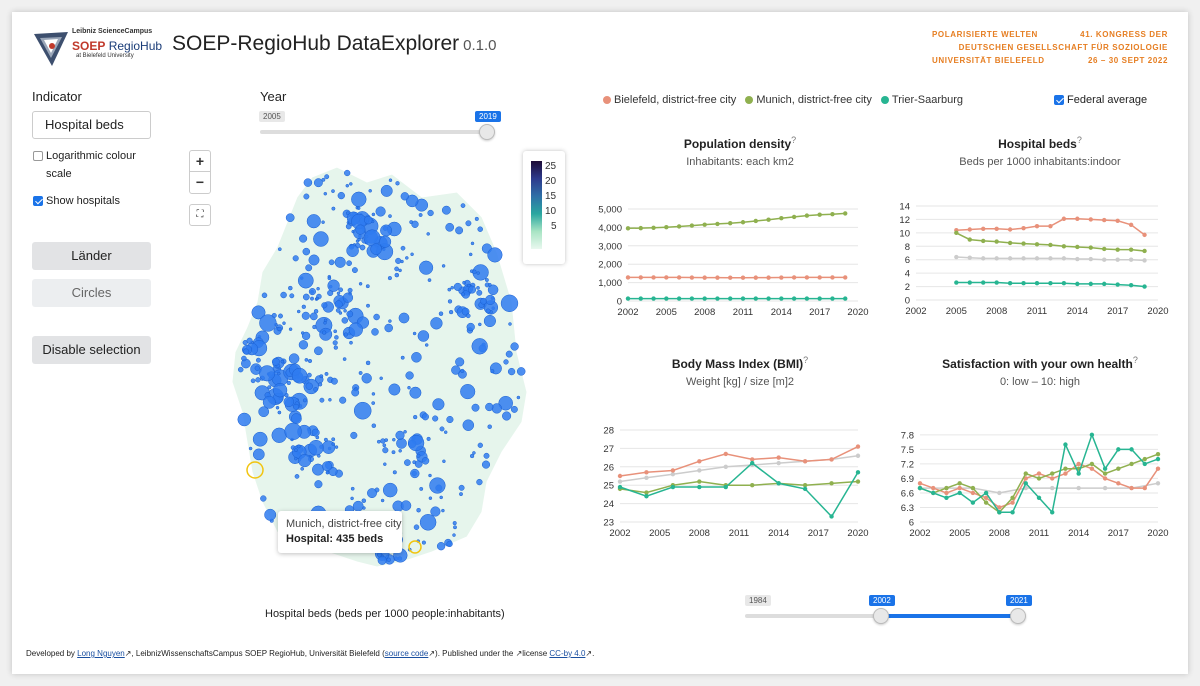 The height and width of the screenshot is (686, 1200). What do you see at coordinates (808, 100) in the screenshot?
I see `legend-item-munich: Munich, district-free city` at bounding box center [808, 100].